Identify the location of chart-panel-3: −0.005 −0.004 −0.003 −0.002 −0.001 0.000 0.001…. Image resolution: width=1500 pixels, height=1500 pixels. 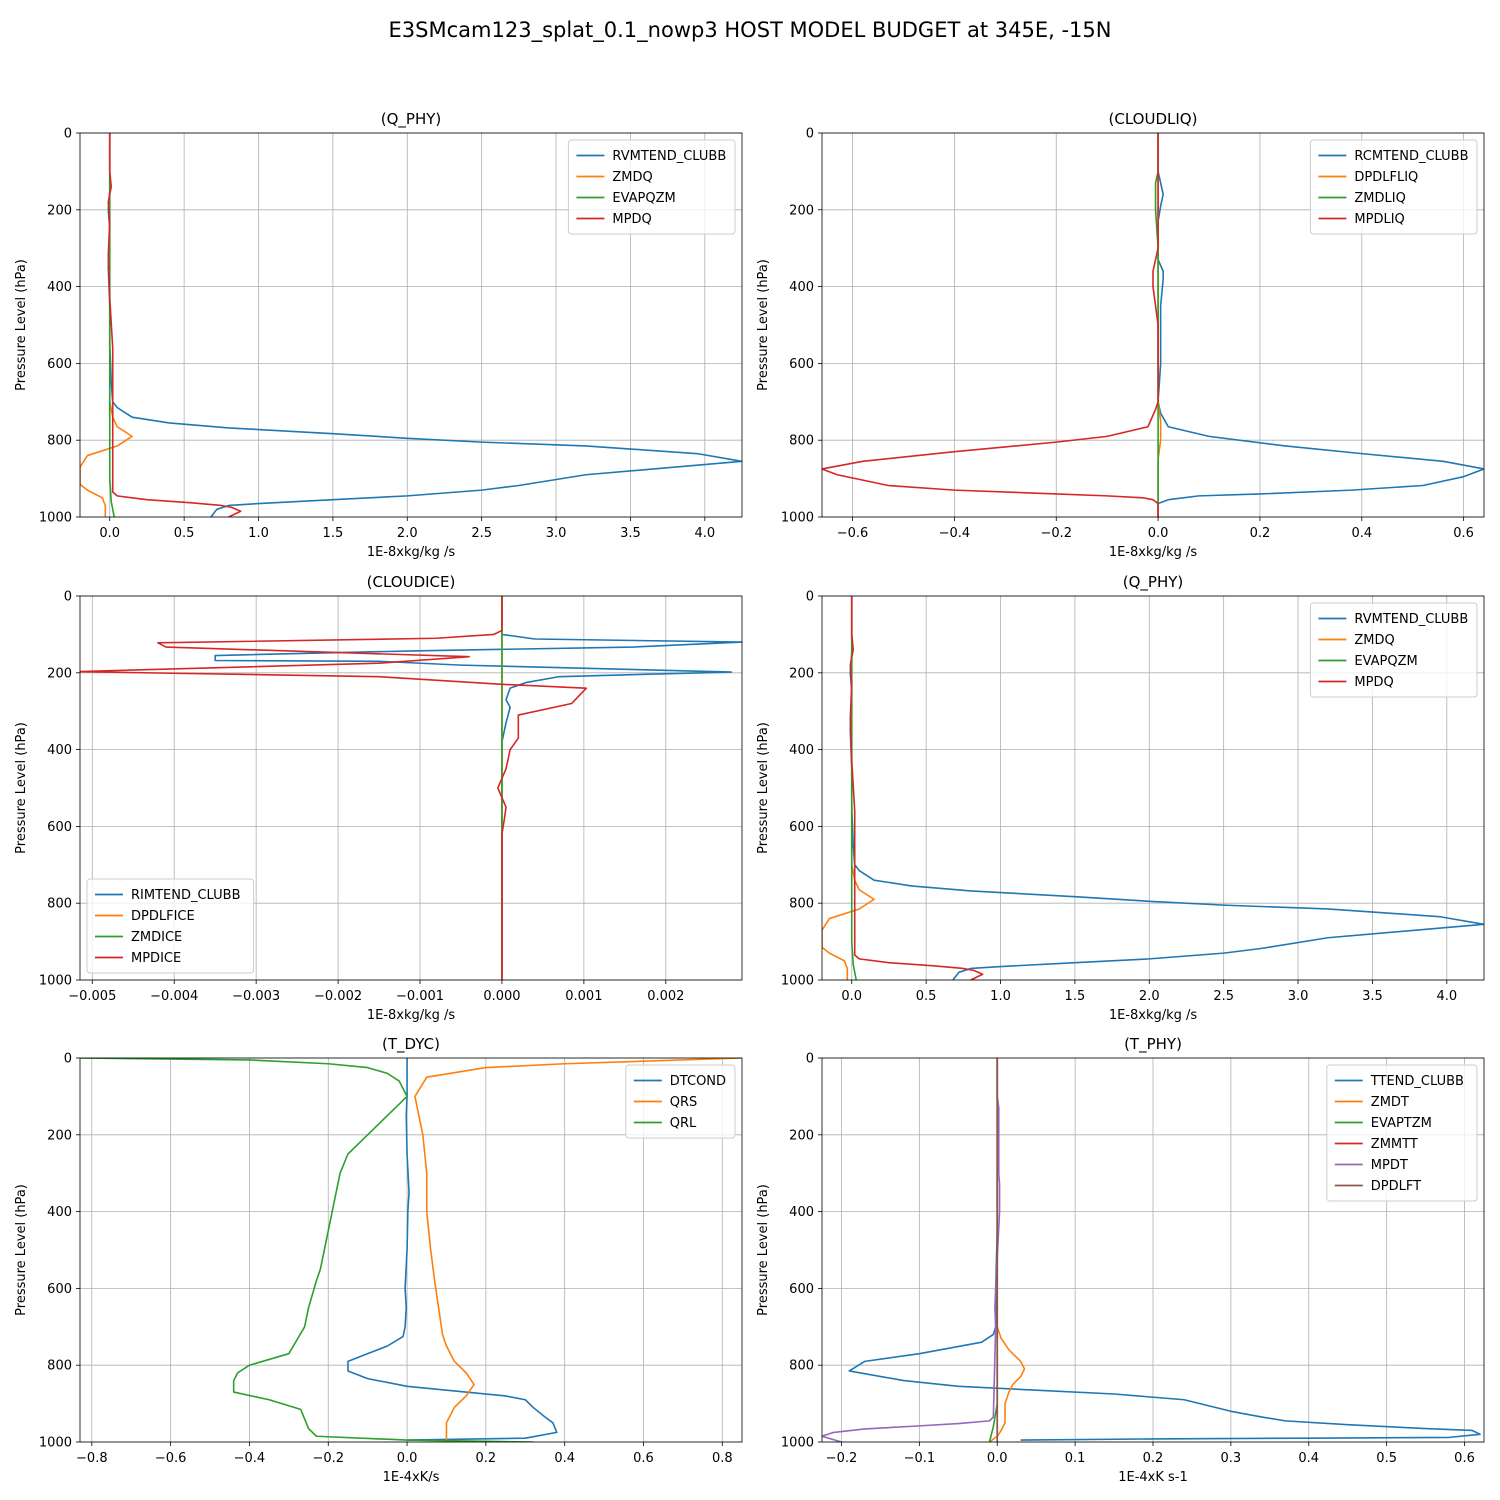
(378, 798).